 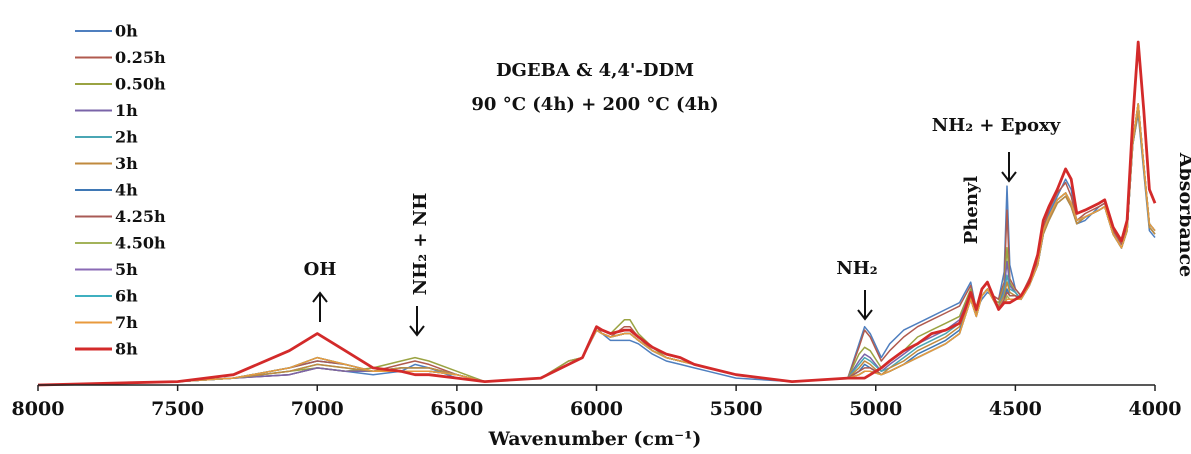 What do you see at coordinates (126, 110) in the screenshot?
I see `legend-label: 1h` at bounding box center [126, 110].